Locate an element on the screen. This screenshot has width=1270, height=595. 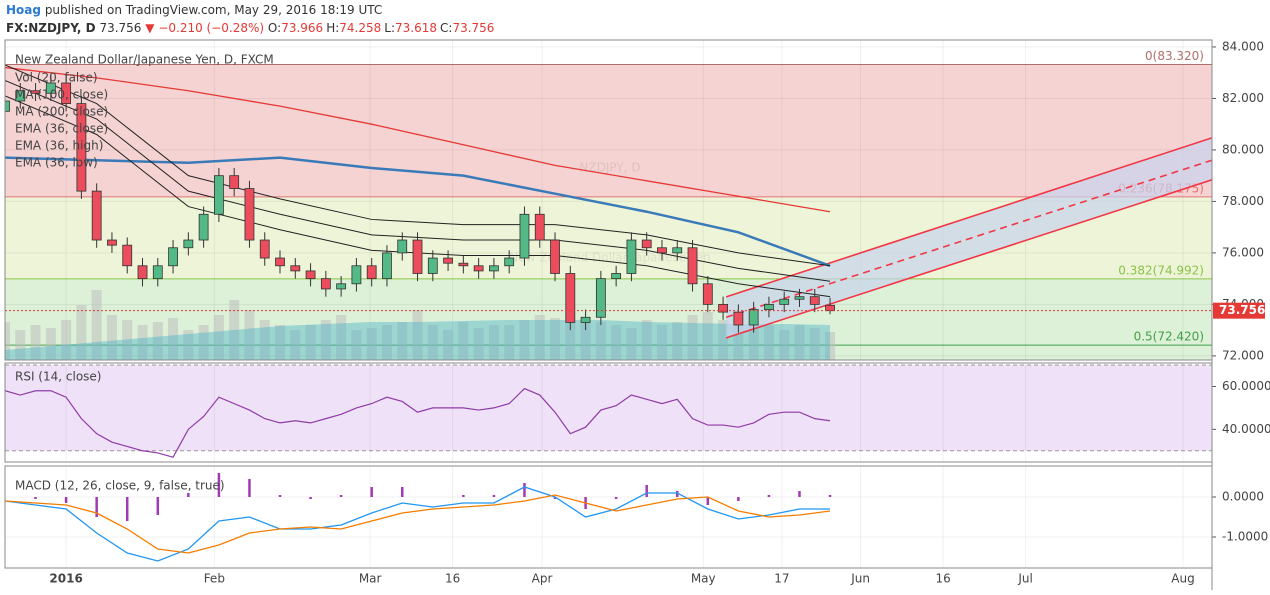
author: Hoag is located at coordinates (23, 10).